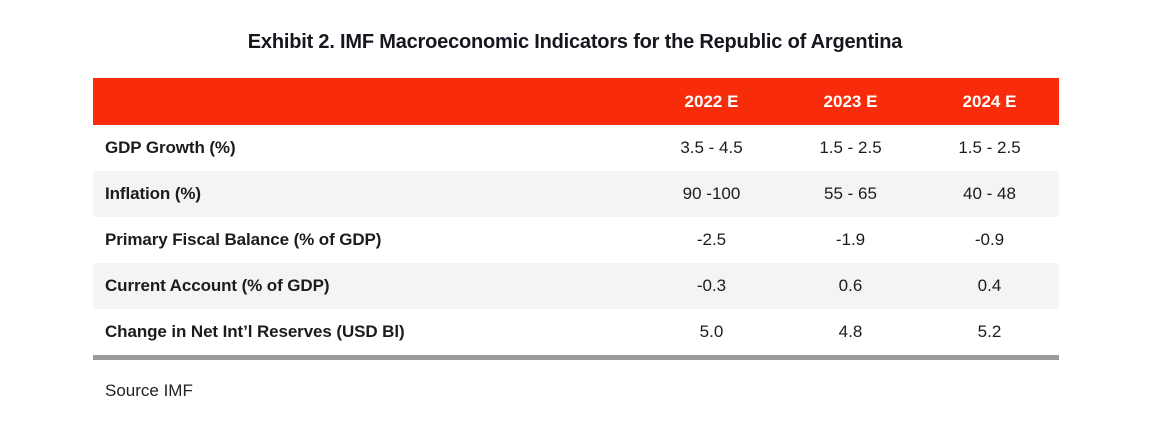 The height and width of the screenshot is (435, 1162). Describe the element at coordinates (711, 193) in the screenshot. I see `cell-value: 90 -100` at that location.